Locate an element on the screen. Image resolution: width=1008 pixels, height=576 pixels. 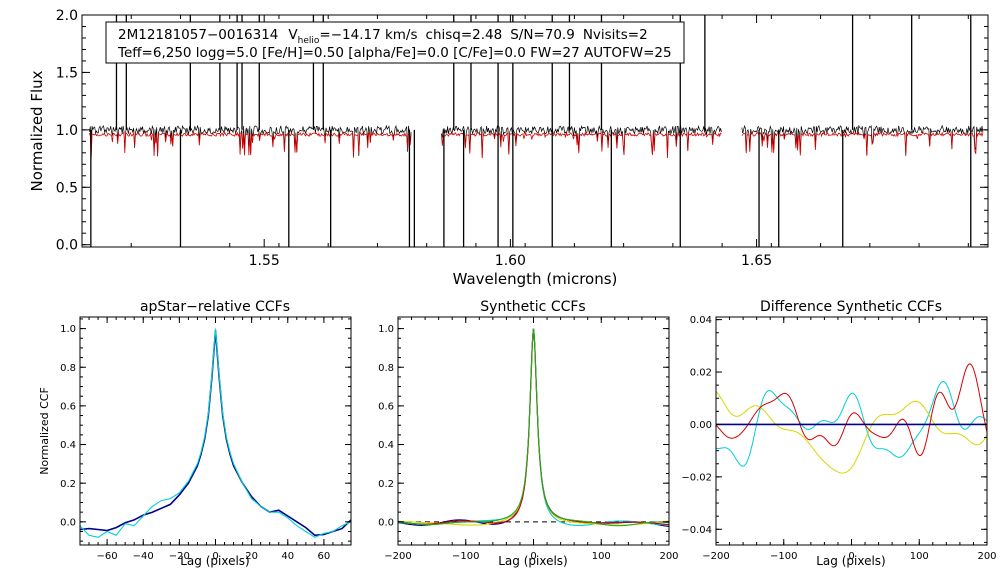
apstar-ccf-xlabel: Lag (pixels) is located at coordinates (215, 561).